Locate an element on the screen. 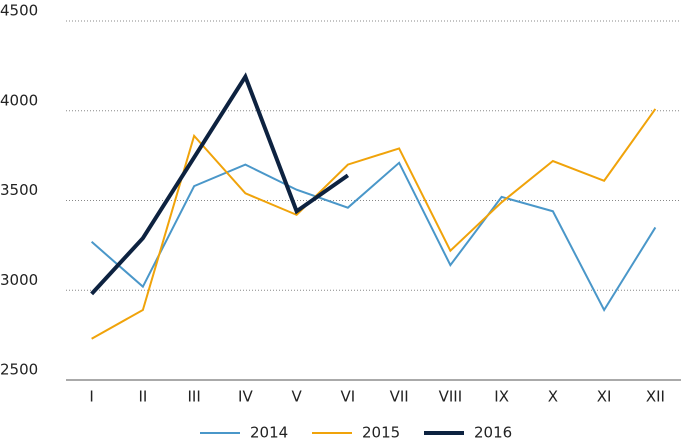  x-tick-label: I is located at coordinates (91, 397).